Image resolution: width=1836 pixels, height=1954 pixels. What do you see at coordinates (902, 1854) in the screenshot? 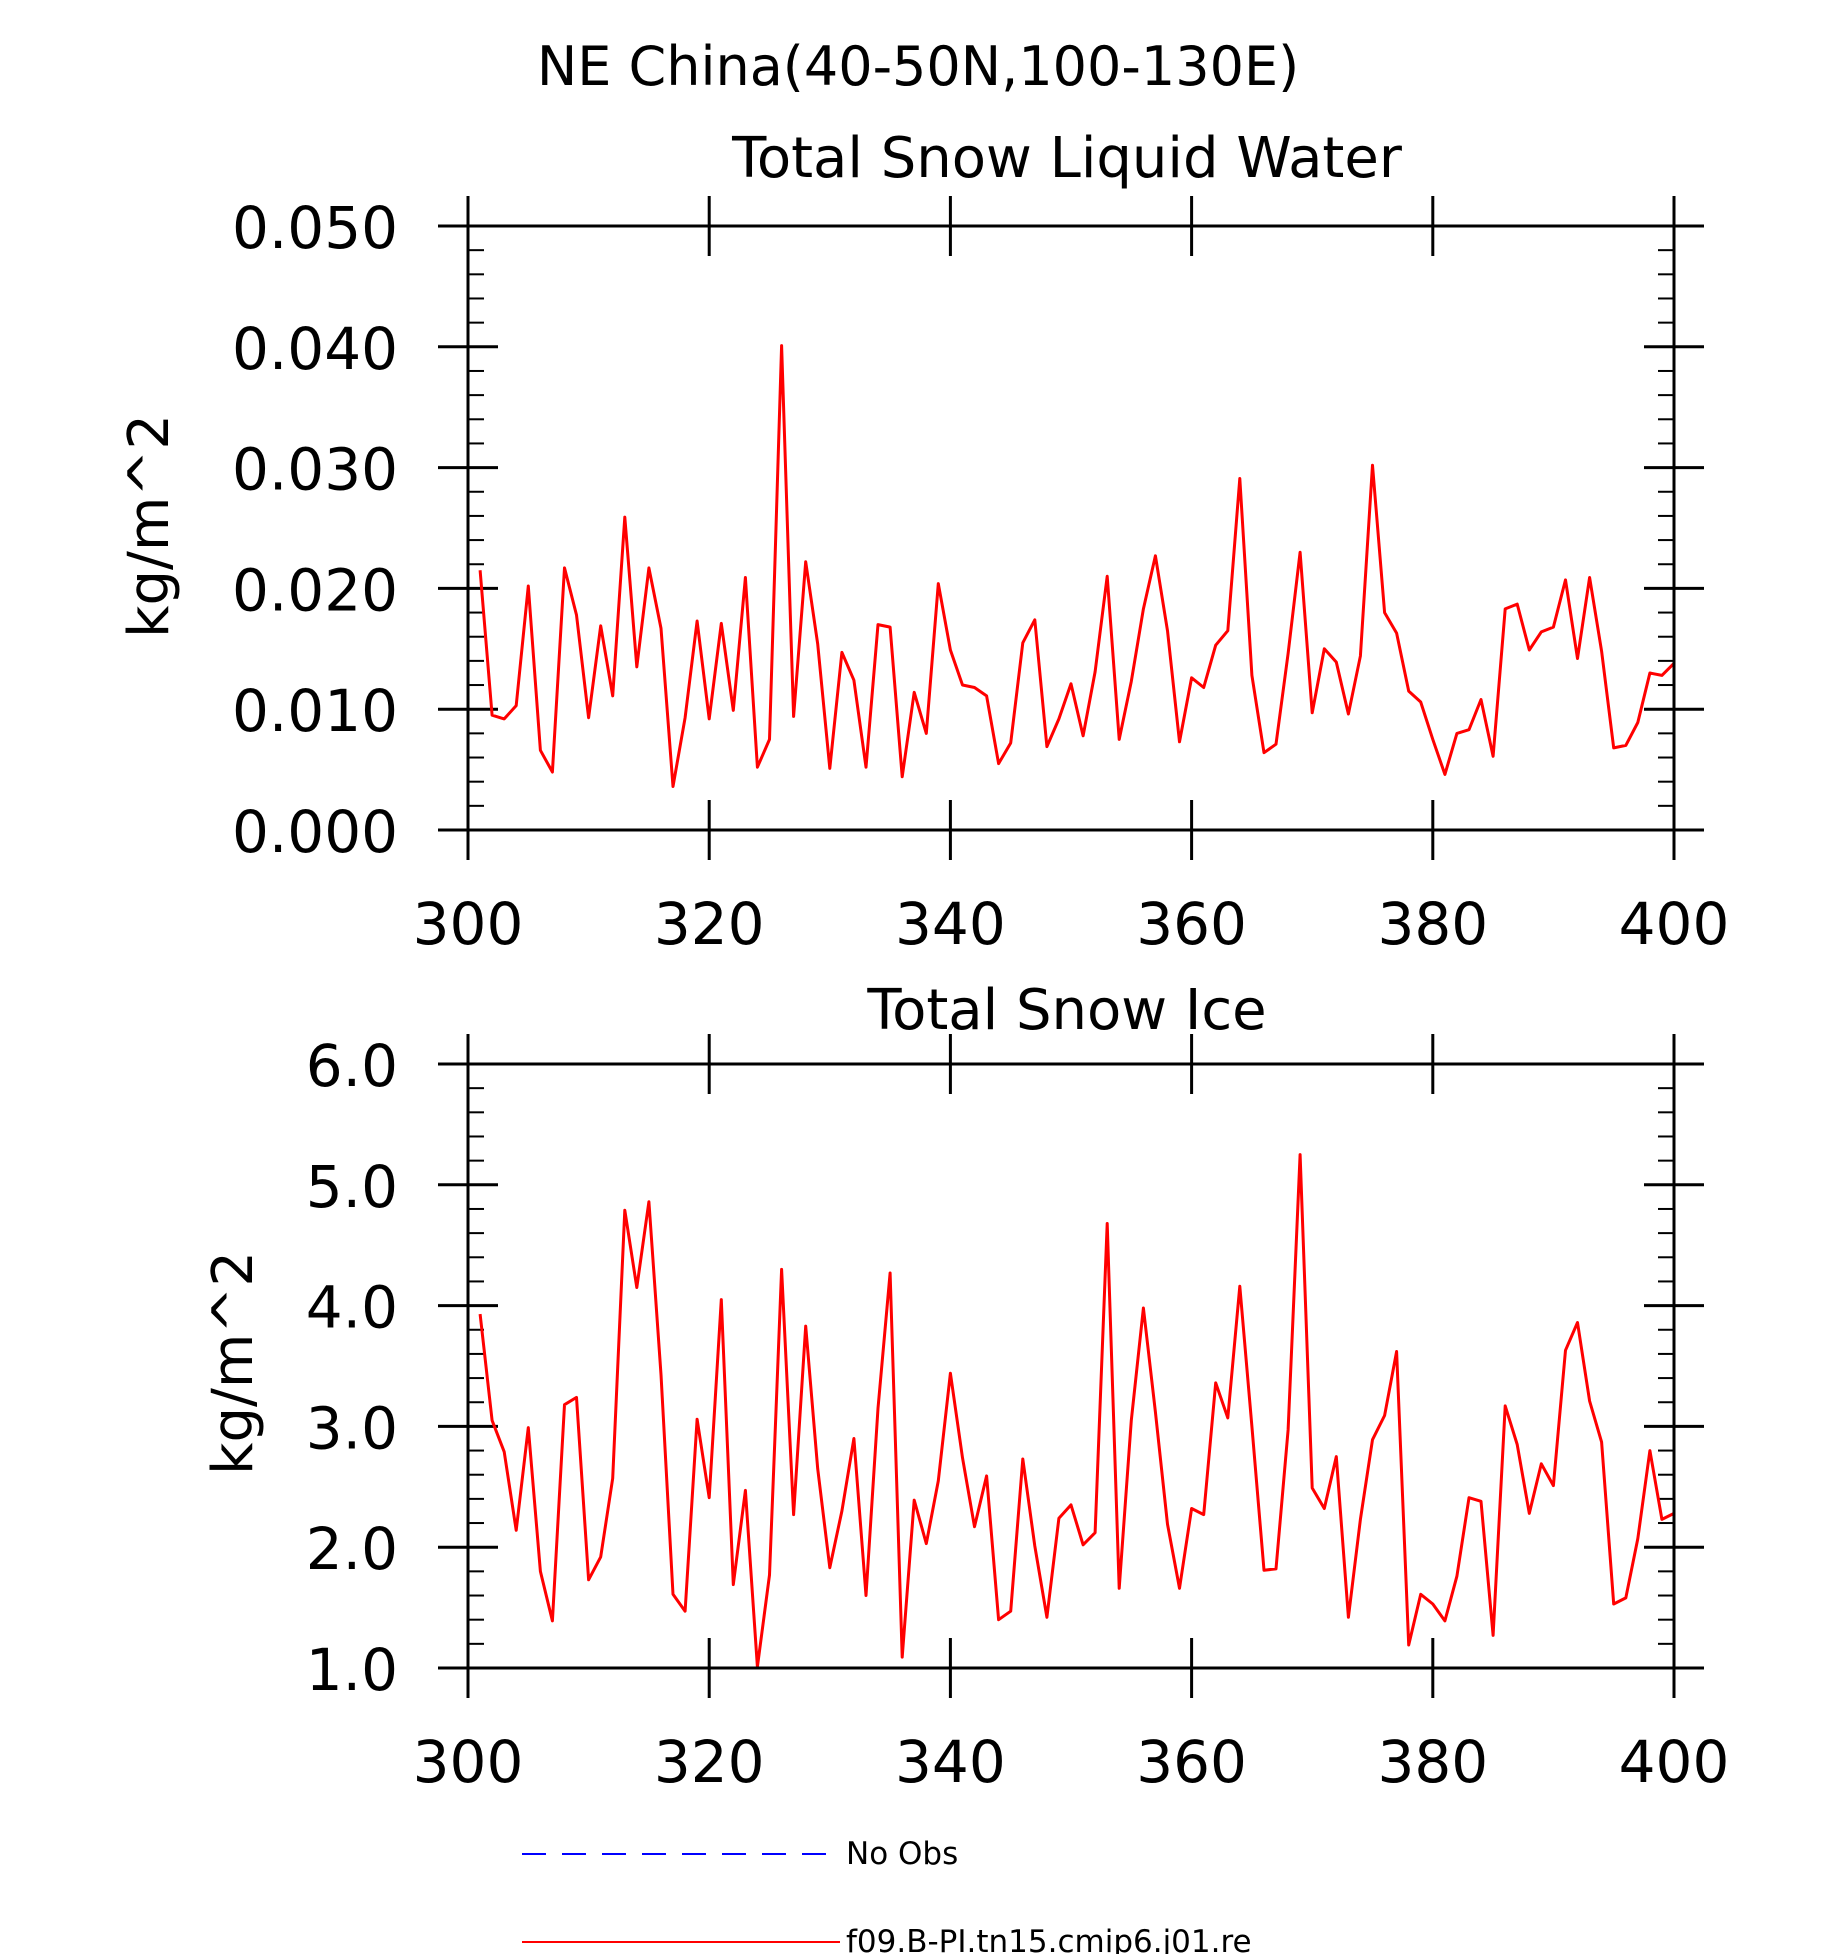
I see `legend-label-no-obs: No Obs` at bounding box center [902, 1854].